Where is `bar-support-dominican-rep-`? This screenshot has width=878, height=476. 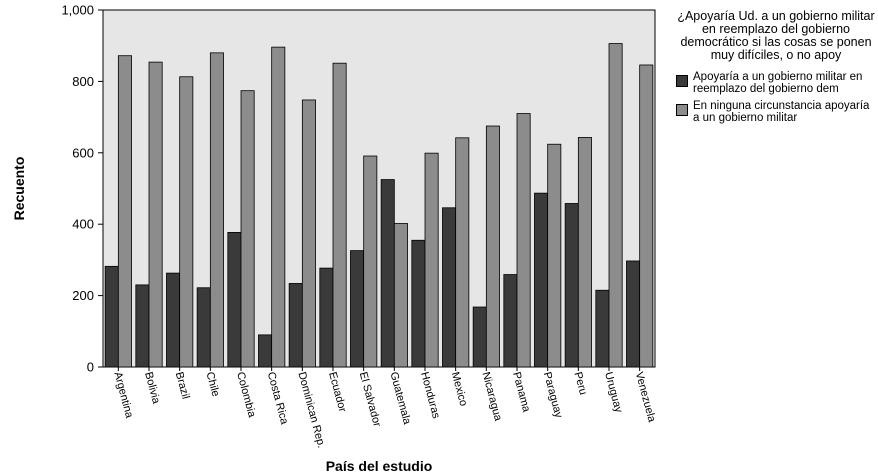
bar-support-dominican-rep- is located at coordinates (295, 325).